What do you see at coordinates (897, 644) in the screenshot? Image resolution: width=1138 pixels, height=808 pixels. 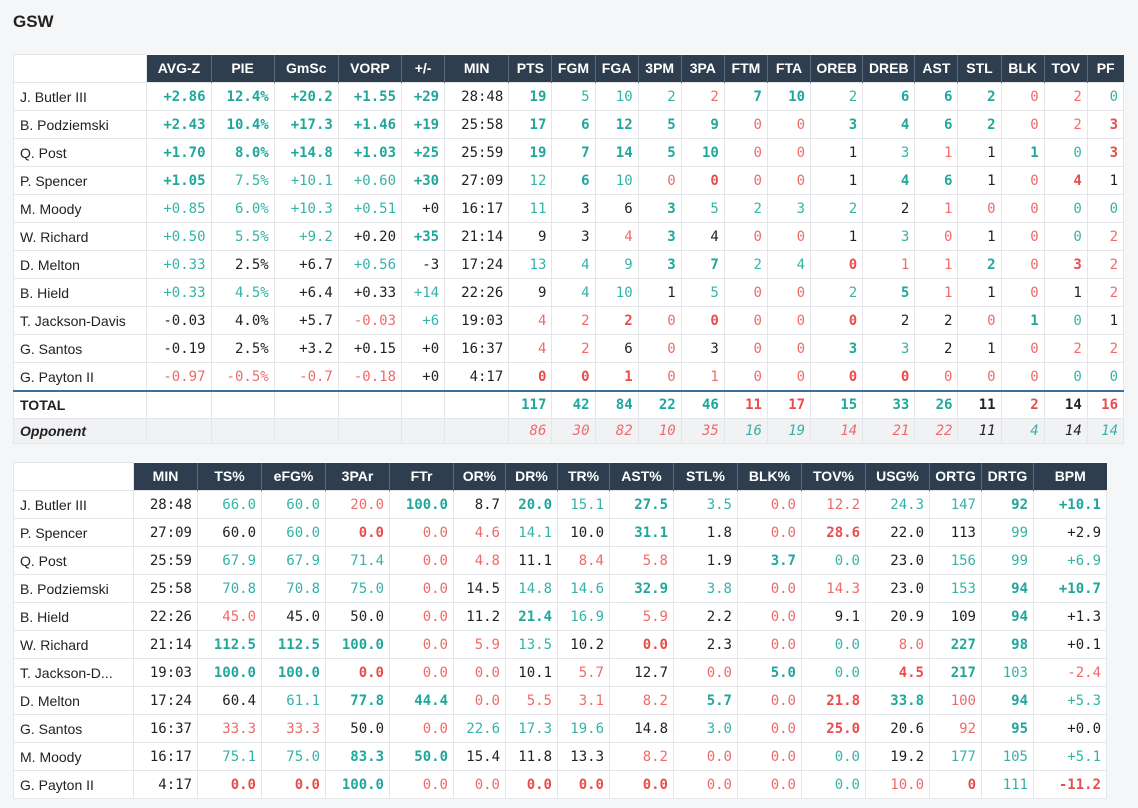 I see `stat-cell-usg: 8.0` at bounding box center [897, 644].